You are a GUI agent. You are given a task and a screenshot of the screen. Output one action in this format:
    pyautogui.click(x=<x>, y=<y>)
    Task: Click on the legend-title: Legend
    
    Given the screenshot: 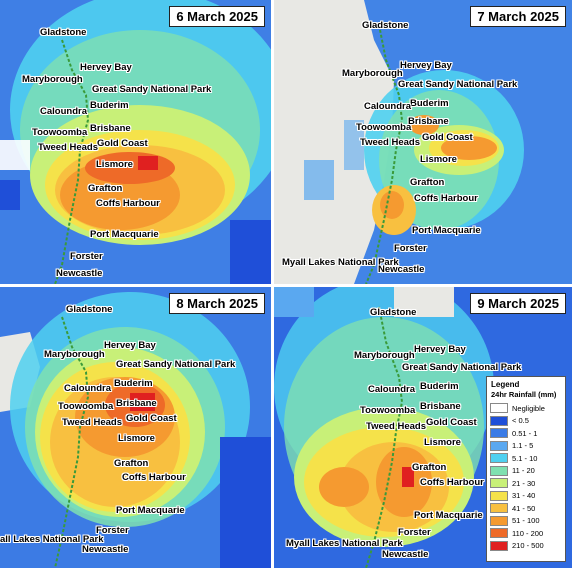 What is the action you would take?
    pyautogui.click(x=505, y=384)
    